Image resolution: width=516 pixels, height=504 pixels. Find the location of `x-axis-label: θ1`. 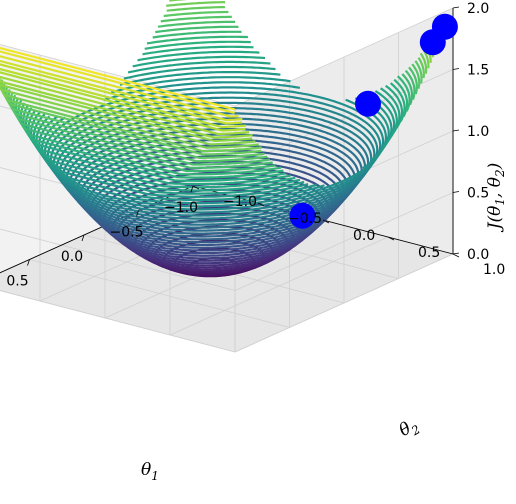

x-axis-label: θ1 is located at coordinates (150, 471).